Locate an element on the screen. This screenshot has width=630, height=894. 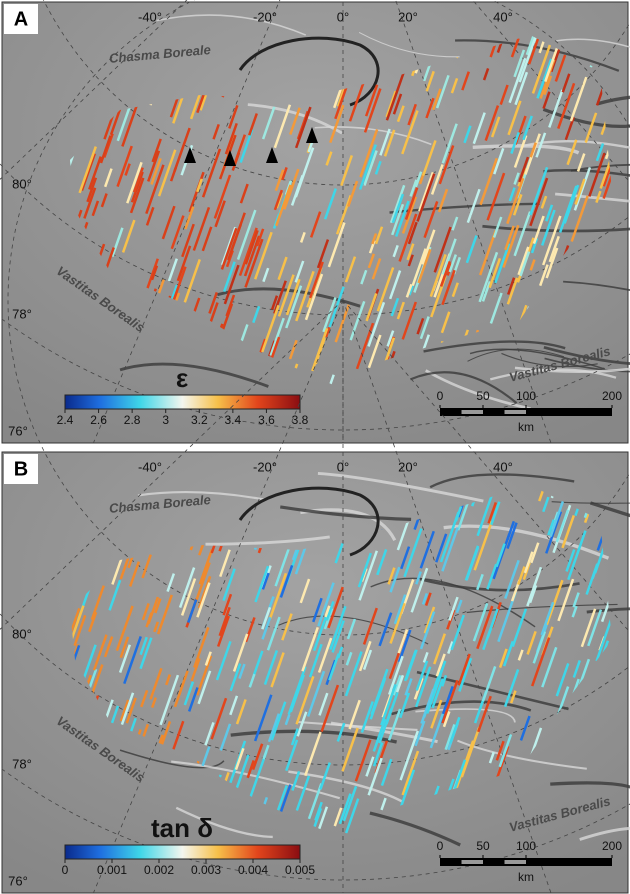
longitude-line is located at coordinates (473, 222).